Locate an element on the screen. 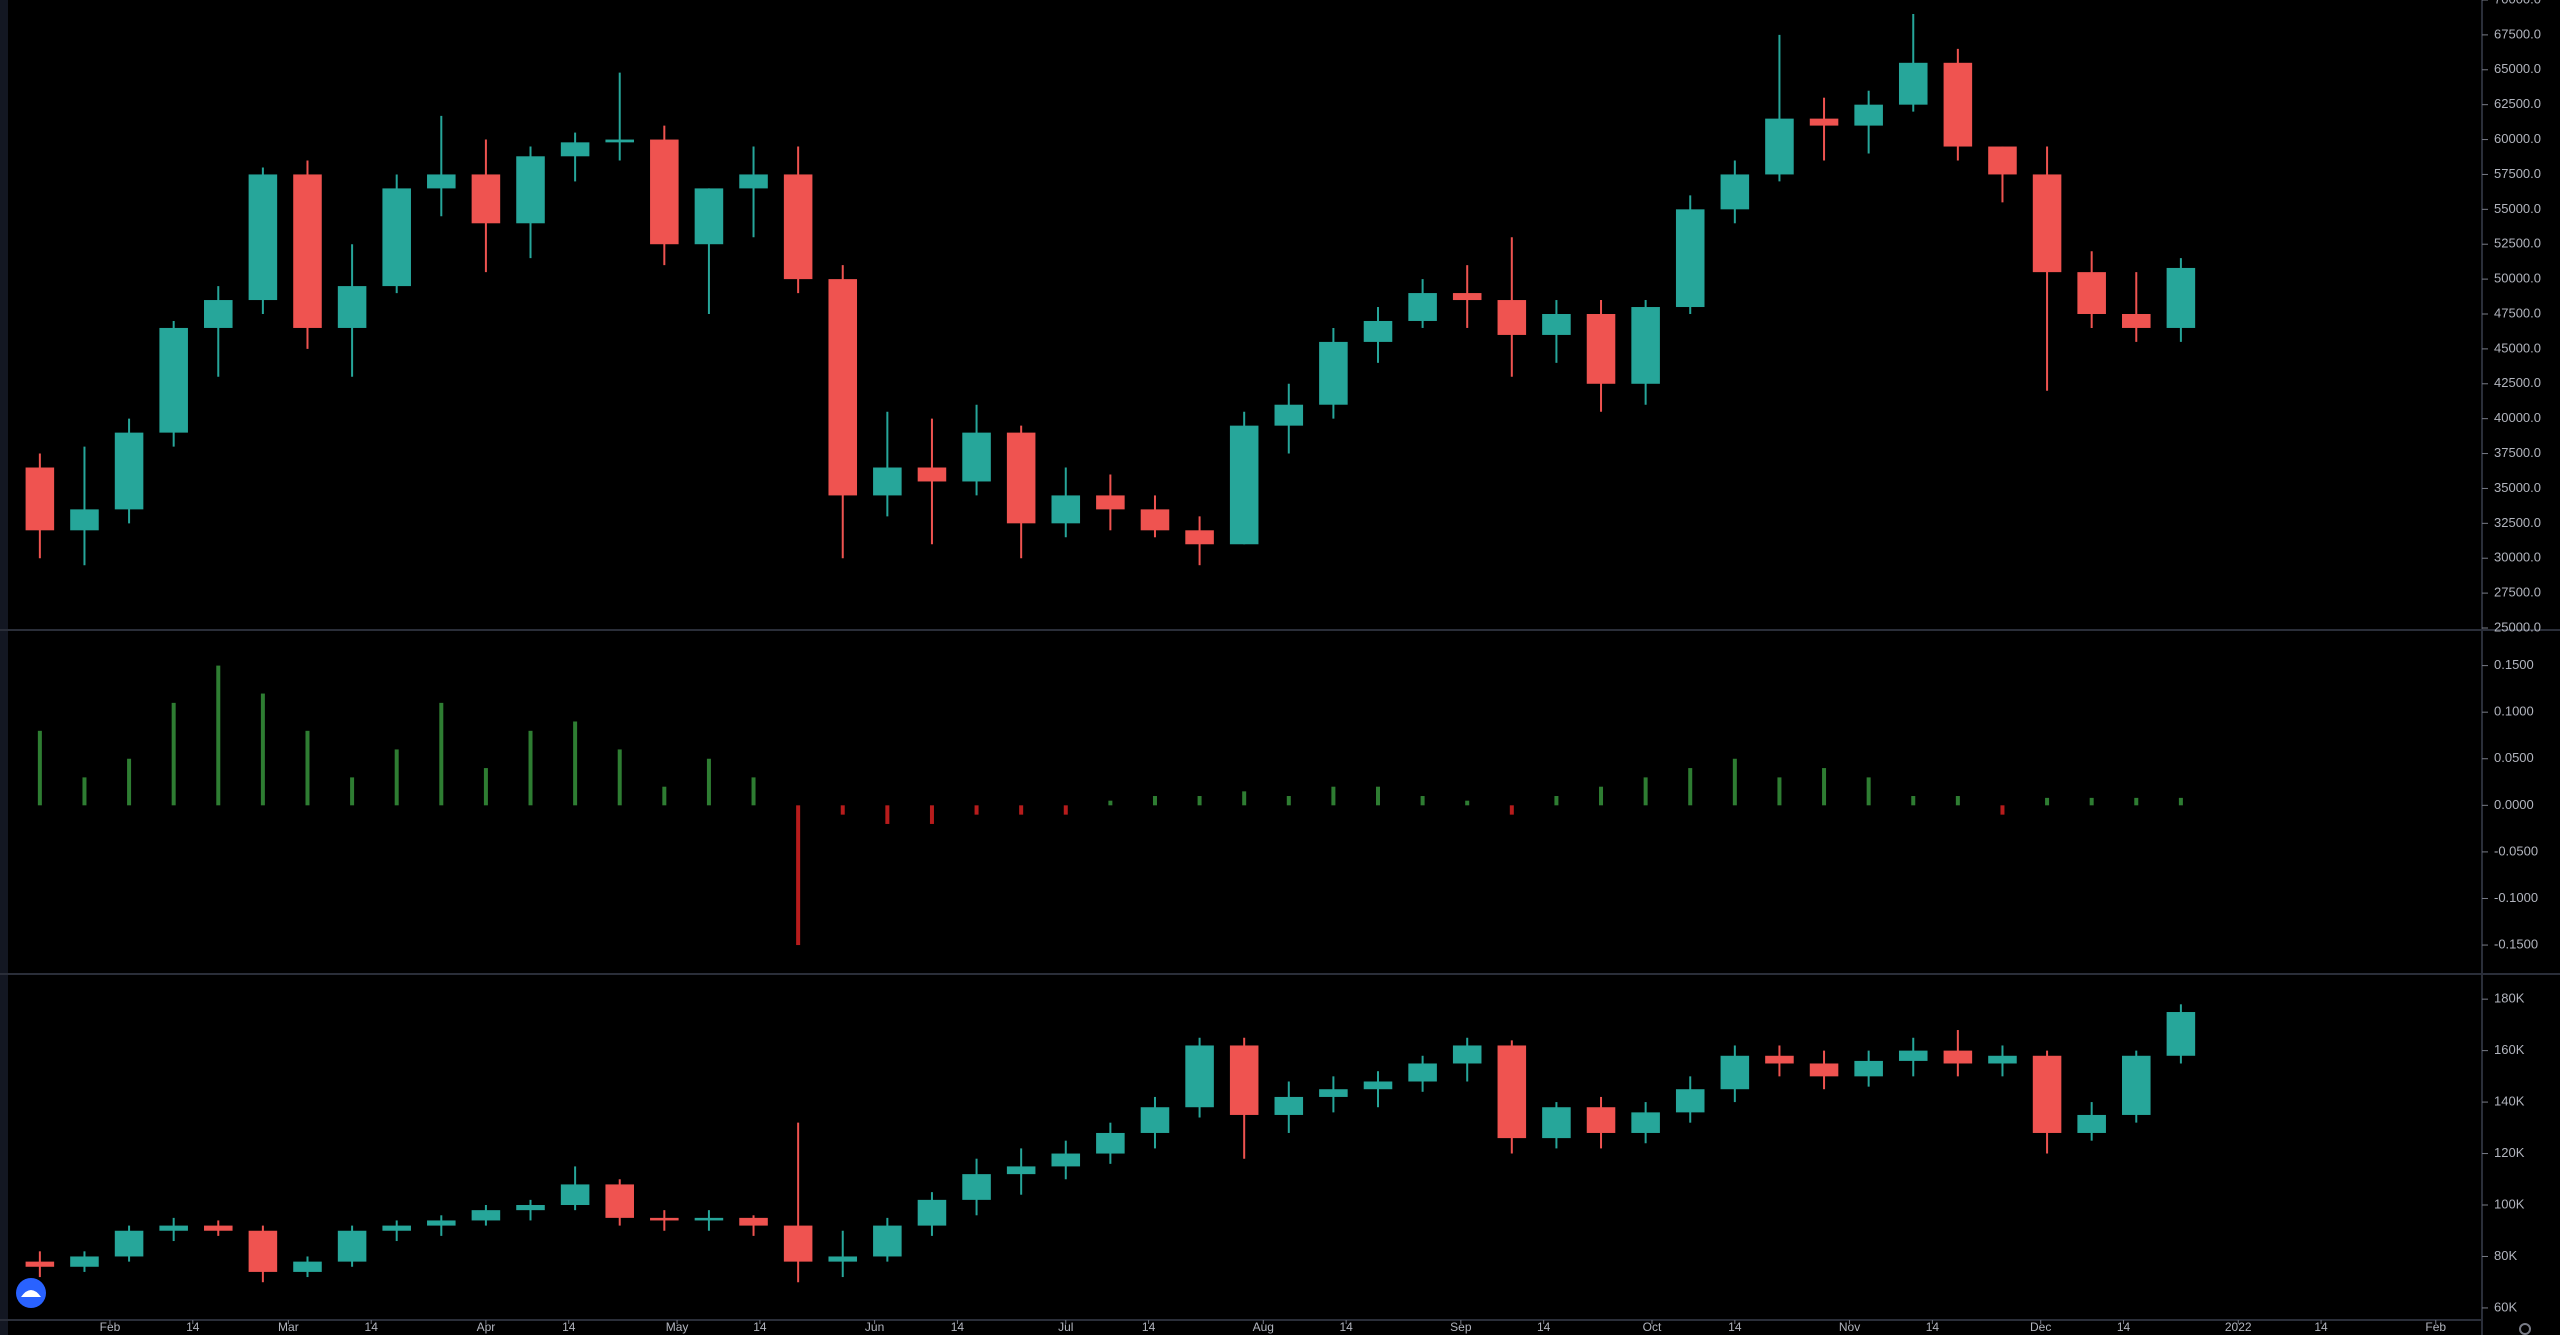 This screenshot has height=1335, width=2560. x-tick-label: Apr is located at coordinates (486, 1327).